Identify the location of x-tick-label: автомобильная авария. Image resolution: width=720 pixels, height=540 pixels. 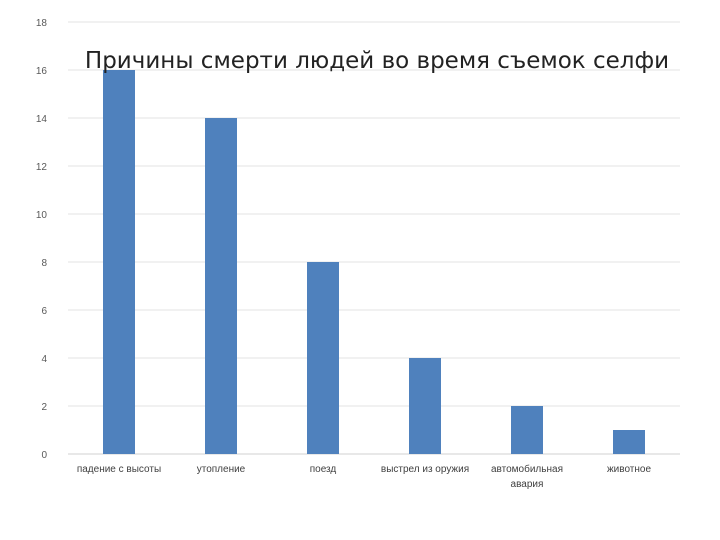
(527, 476).